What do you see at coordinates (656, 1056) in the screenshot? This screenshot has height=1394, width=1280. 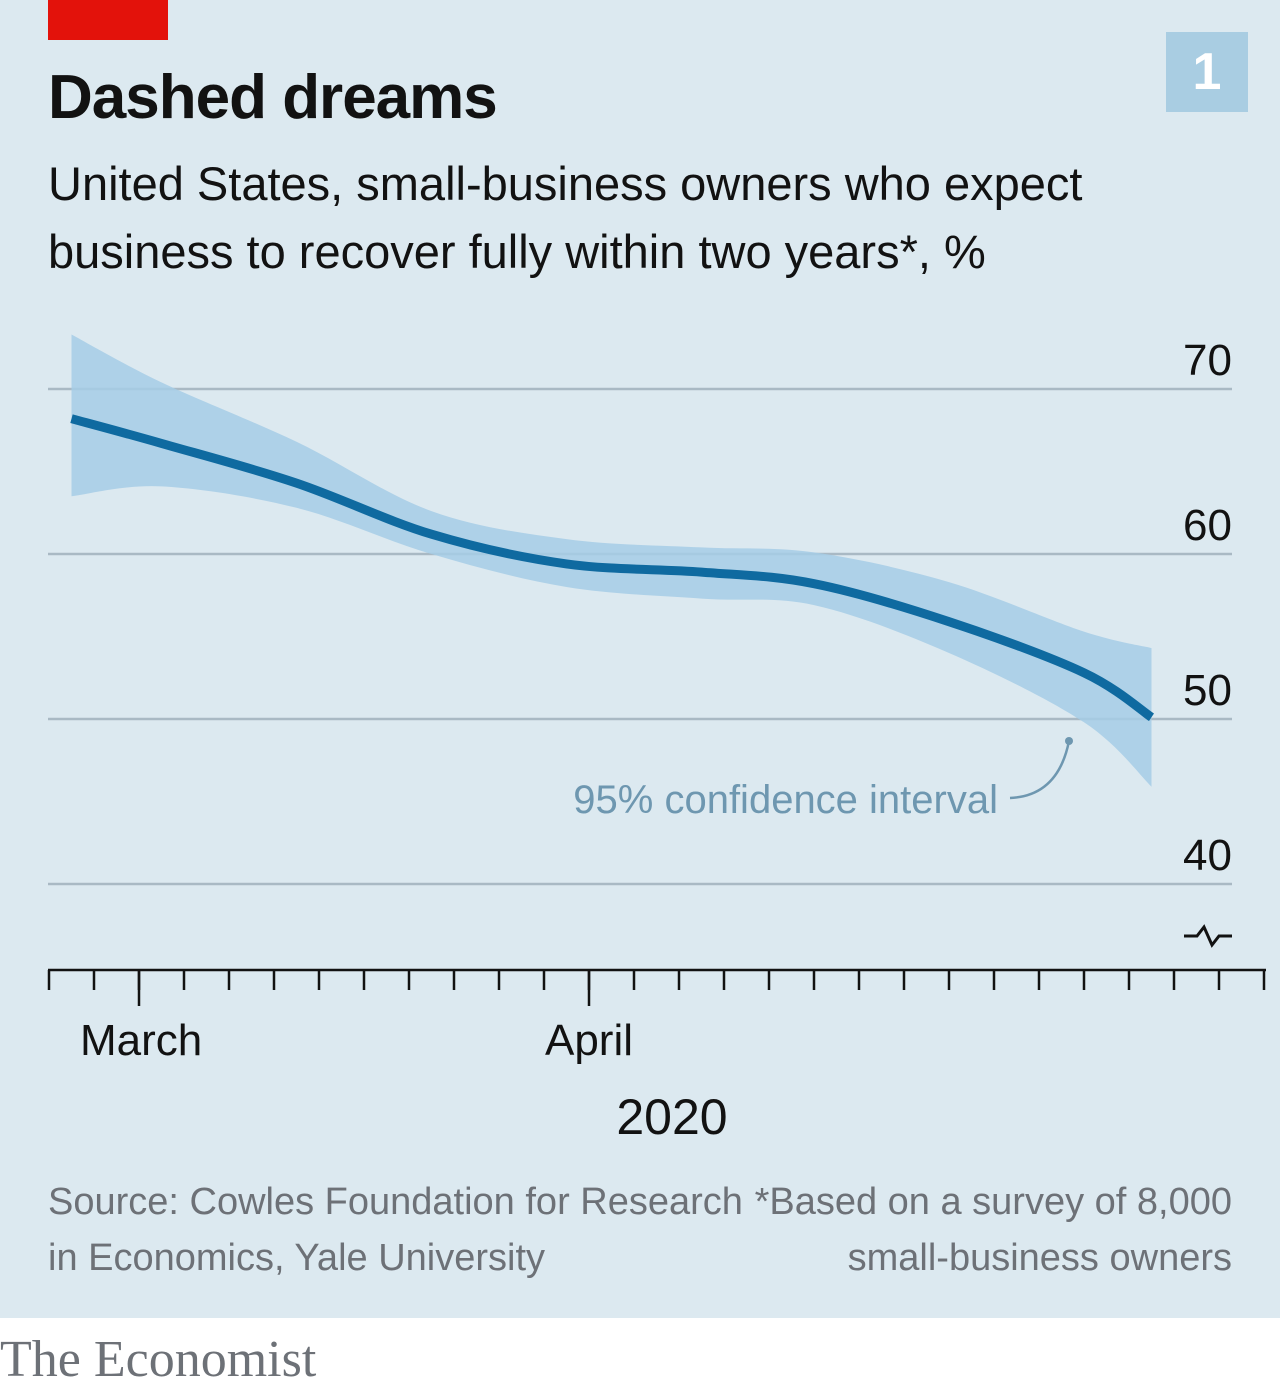 I see `x-axis: March April 2020` at bounding box center [656, 1056].